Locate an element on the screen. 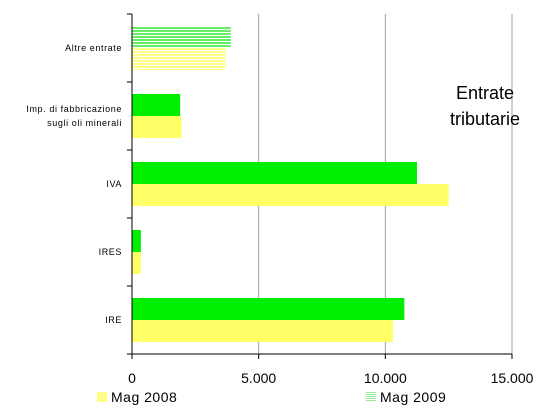 The image size is (539, 408). category-label-4-0: IRE is located at coordinates (113, 320).